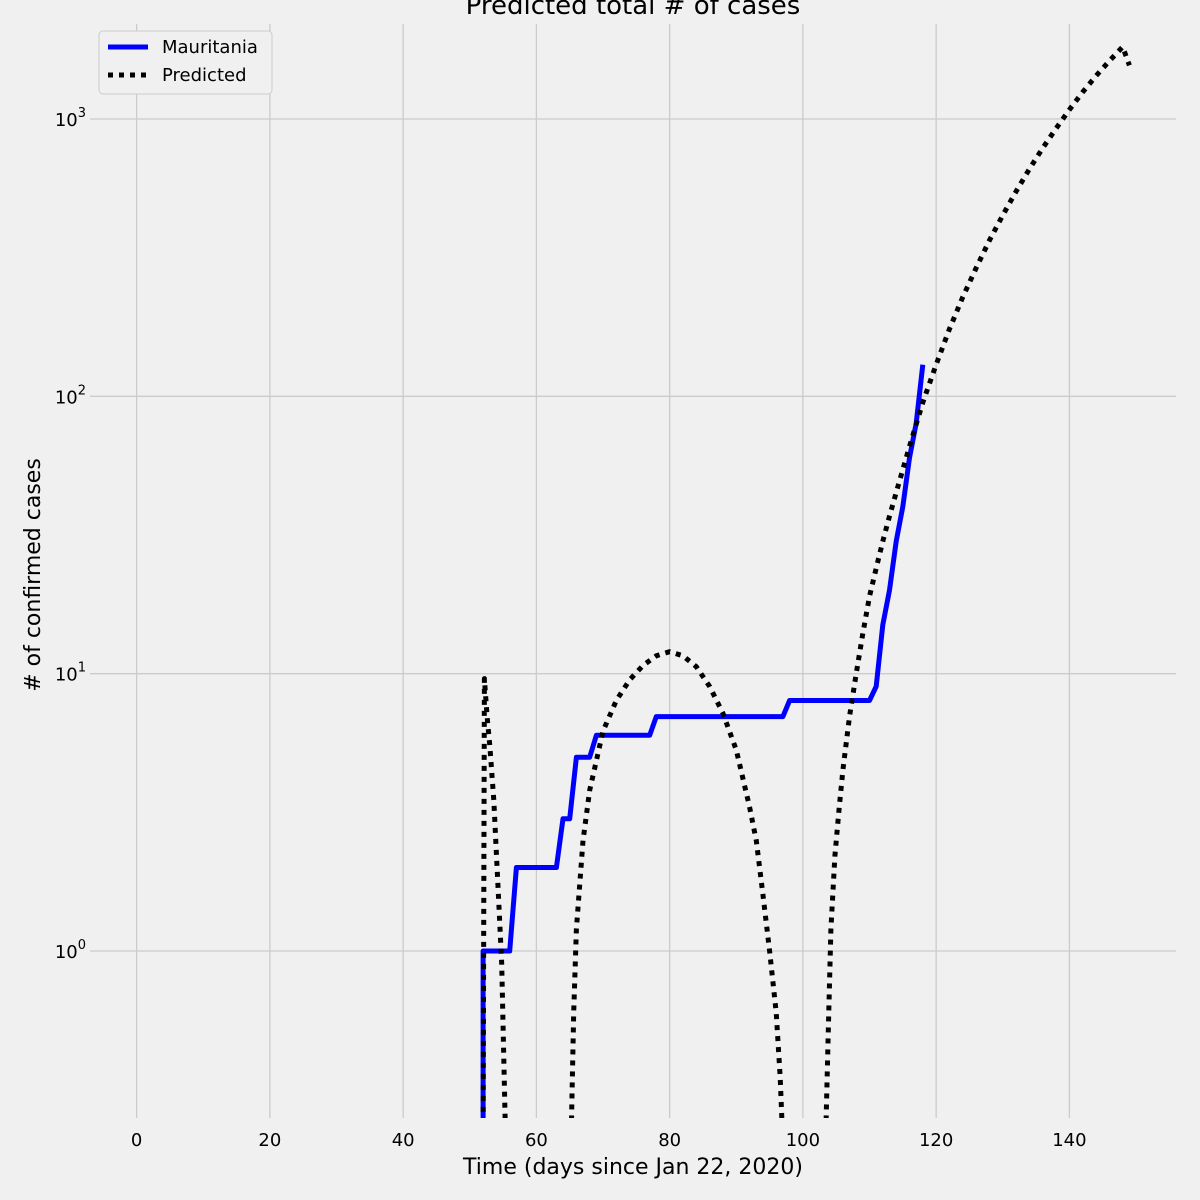 The height and width of the screenshot is (1200, 1200). What do you see at coordinates (70, 395) in the screenshot?
I see `y-tick-label: 10²` at bounding box center [70, 395].